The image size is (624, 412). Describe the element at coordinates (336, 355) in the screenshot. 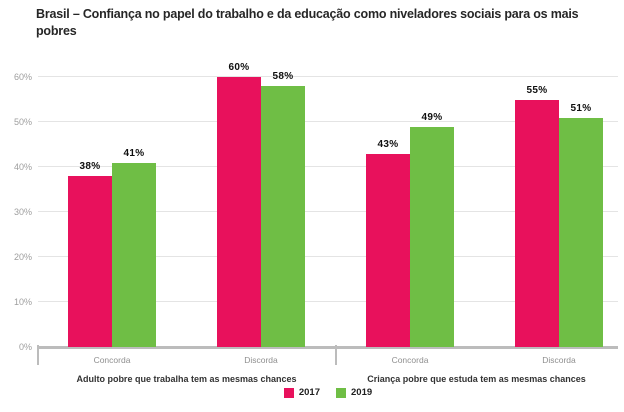

I see `x-axis-group-divider-tick` at that location.